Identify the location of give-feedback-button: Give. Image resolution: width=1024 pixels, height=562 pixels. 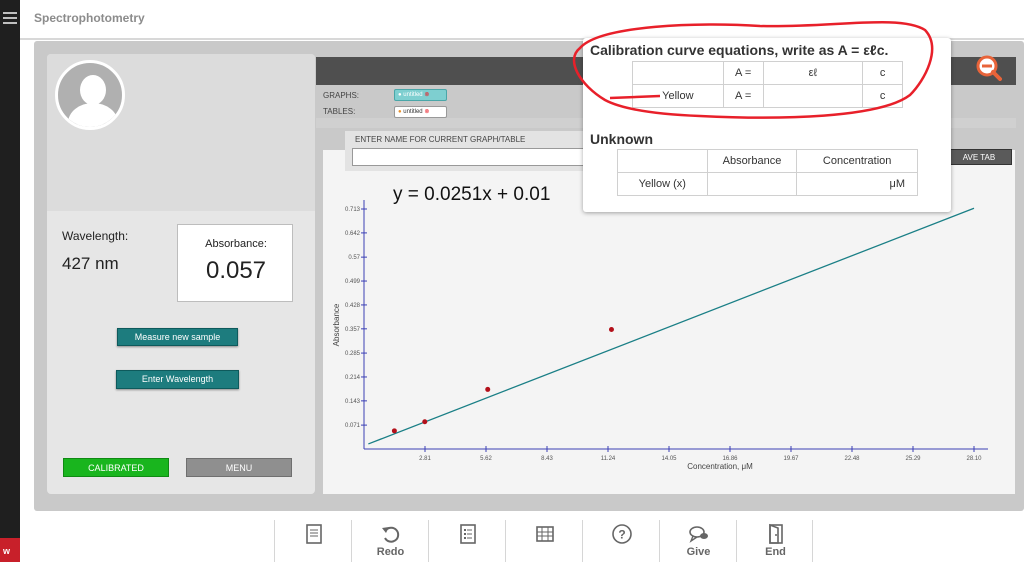
(697, 541).